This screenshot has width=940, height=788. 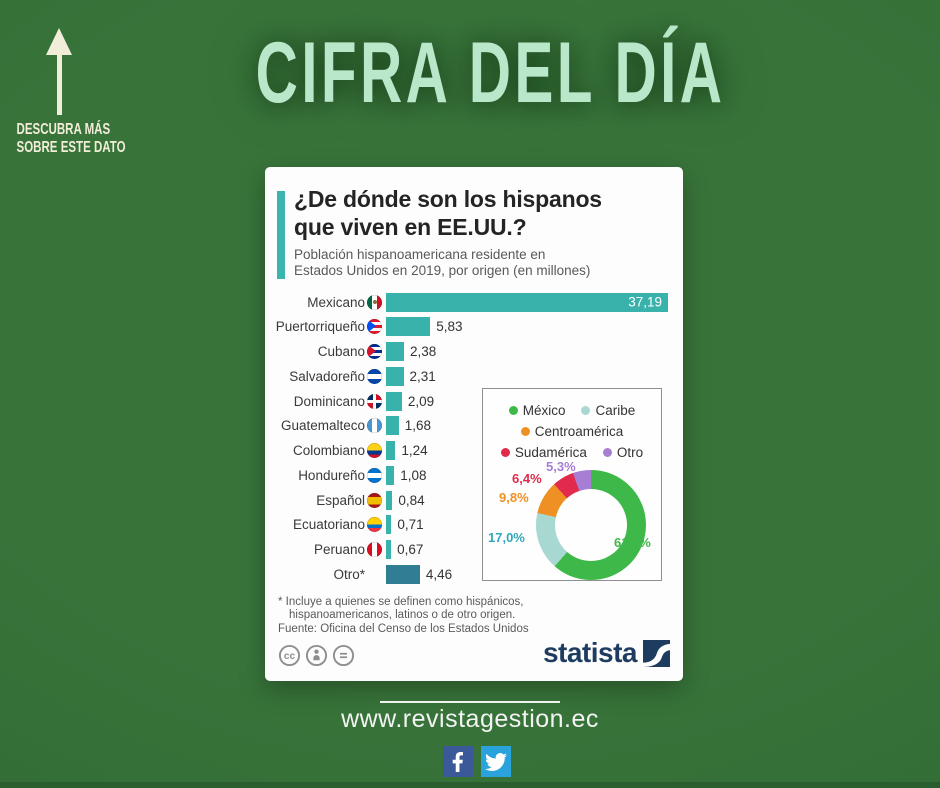 What do you see at coordinates (550, 452) in the screenshot?
I see `legend-label: Sudamérica` at bounding box center [550, 452].